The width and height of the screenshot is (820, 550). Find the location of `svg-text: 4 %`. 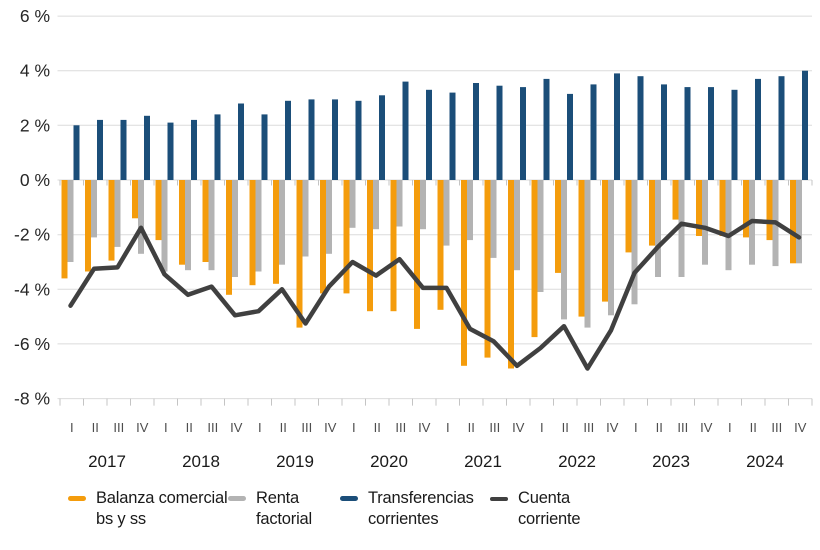

svg-text: 4 % is located at coordinates (35, 71).